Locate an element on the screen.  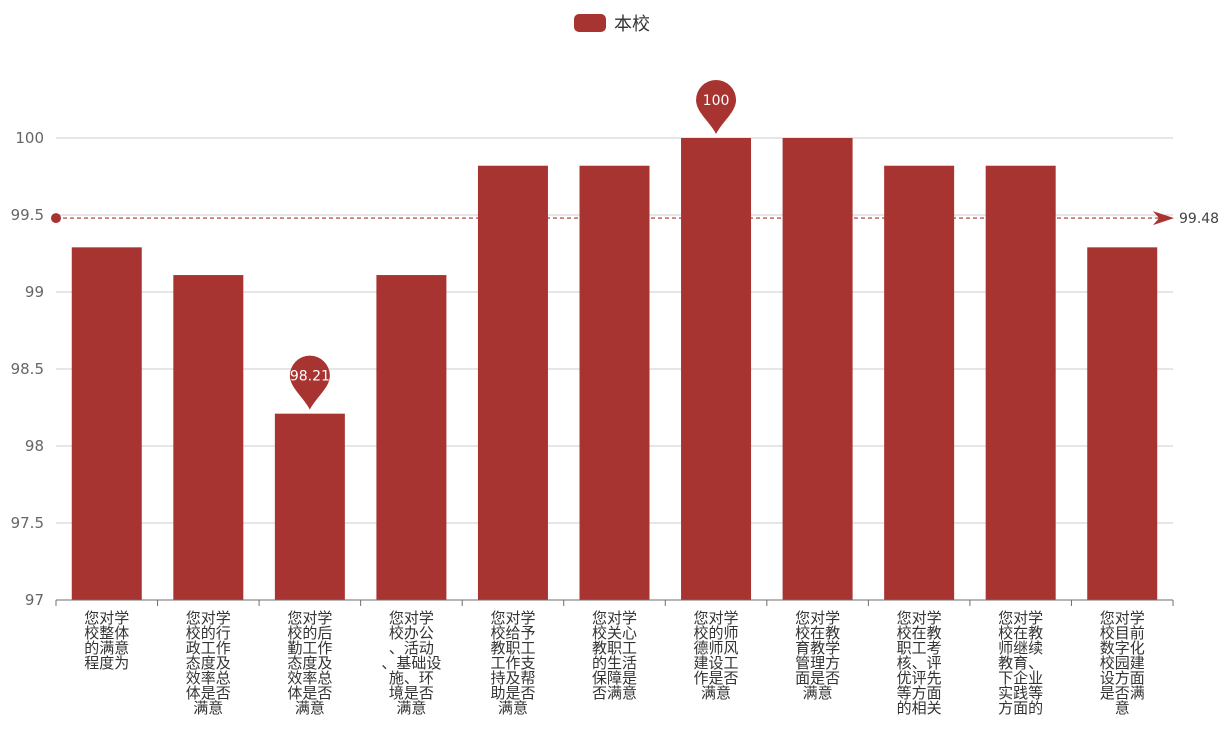
y-tick-label: 99.5 is located at coordinates (27, 215).